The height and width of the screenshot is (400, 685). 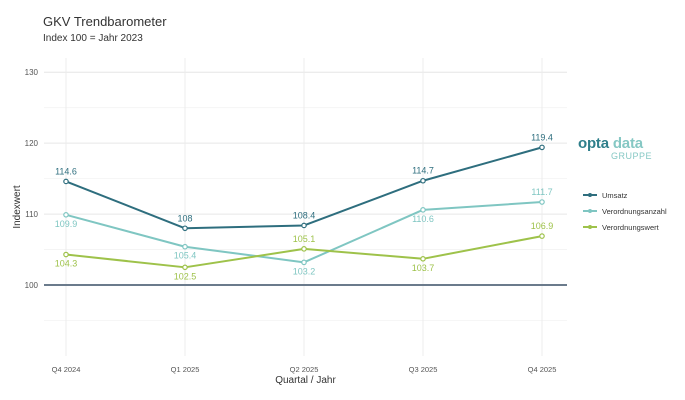 What do you see at coordinates (31, 214) in the screenshot?
I see `y-tick-label: 110` at bounding box center [31, 214].